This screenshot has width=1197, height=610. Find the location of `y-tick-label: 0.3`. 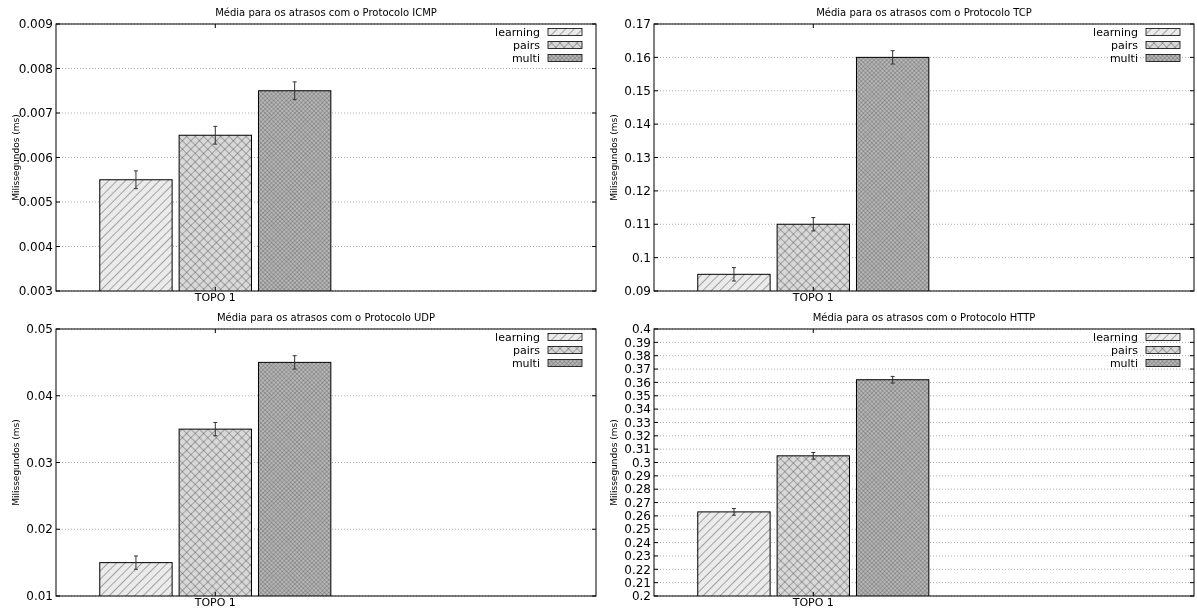

y-tick-label: 0.3 is located at coordinates (641, 462).